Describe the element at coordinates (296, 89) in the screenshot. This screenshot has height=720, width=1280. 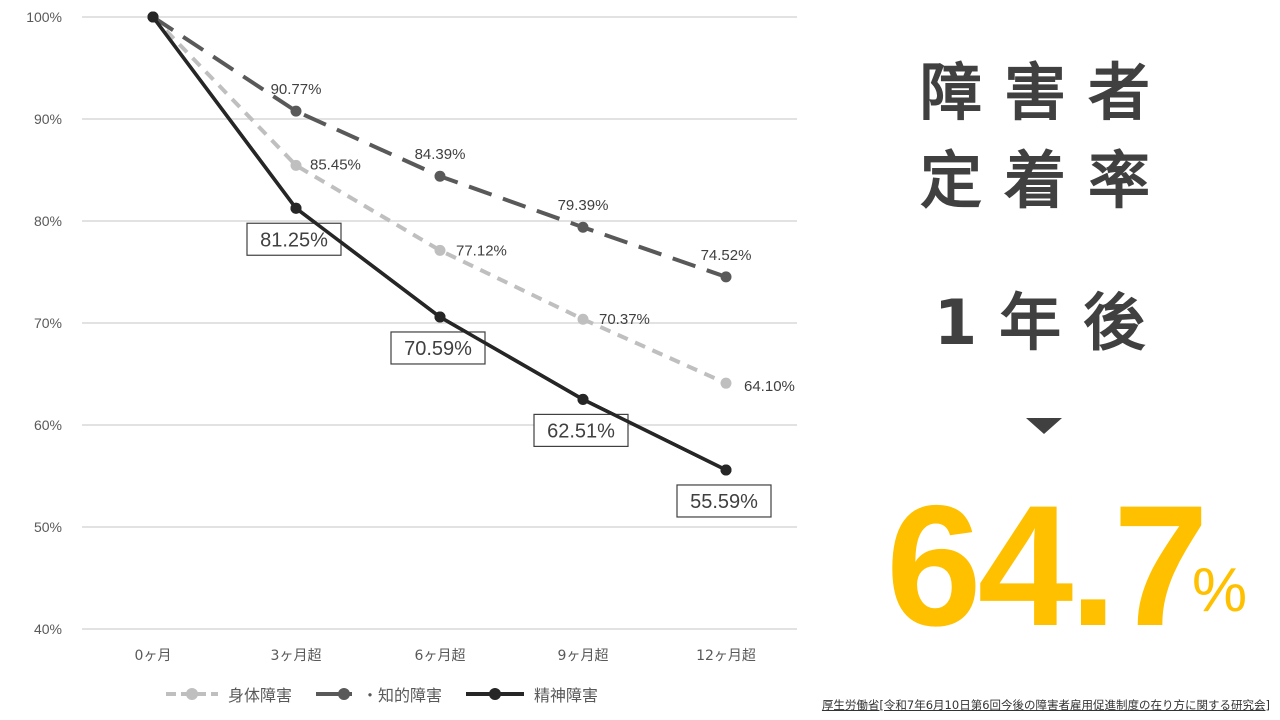
I see `data-label: 90.77%` at that location.